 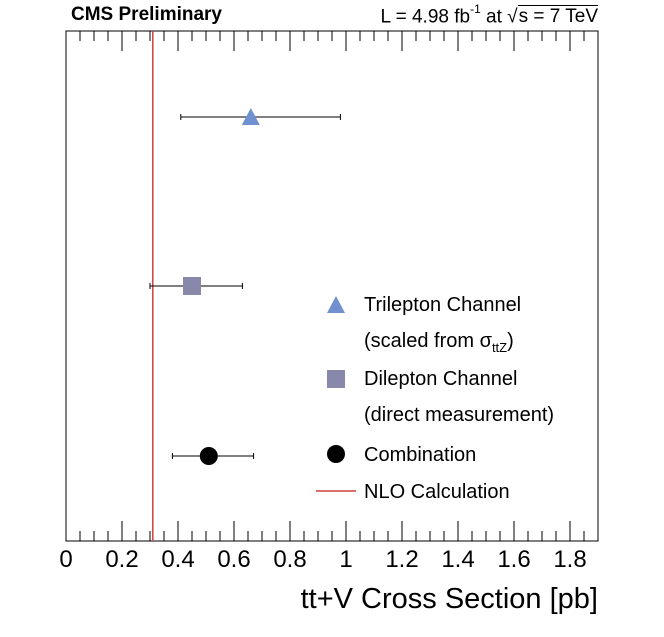 What do you see at coordinates (233, 559) in the screenshot?
I see `x-tick-label: 0.6` at bounding box center [233, 559].